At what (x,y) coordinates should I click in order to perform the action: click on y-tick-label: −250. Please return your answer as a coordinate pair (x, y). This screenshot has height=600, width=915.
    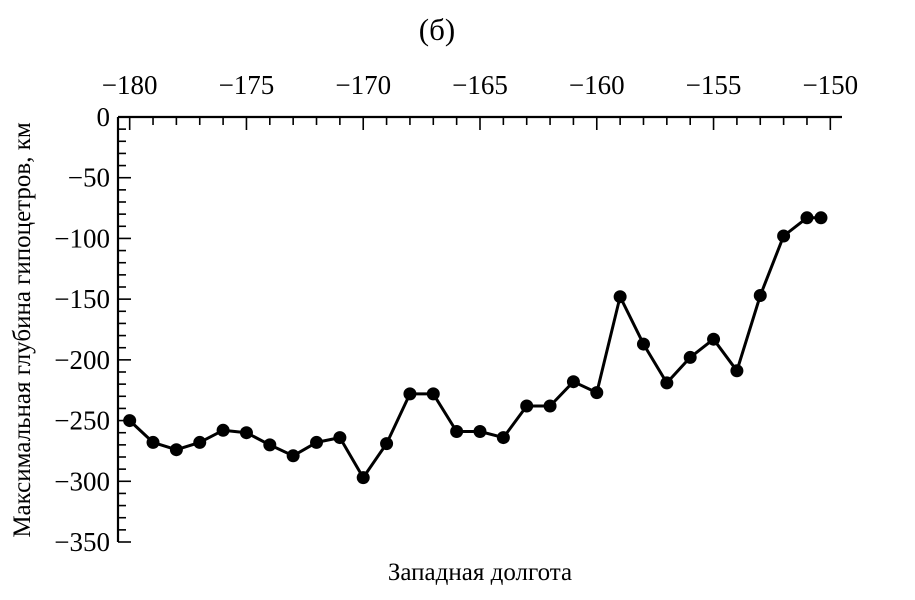
    Looking at the image, I should click on (82, 421).